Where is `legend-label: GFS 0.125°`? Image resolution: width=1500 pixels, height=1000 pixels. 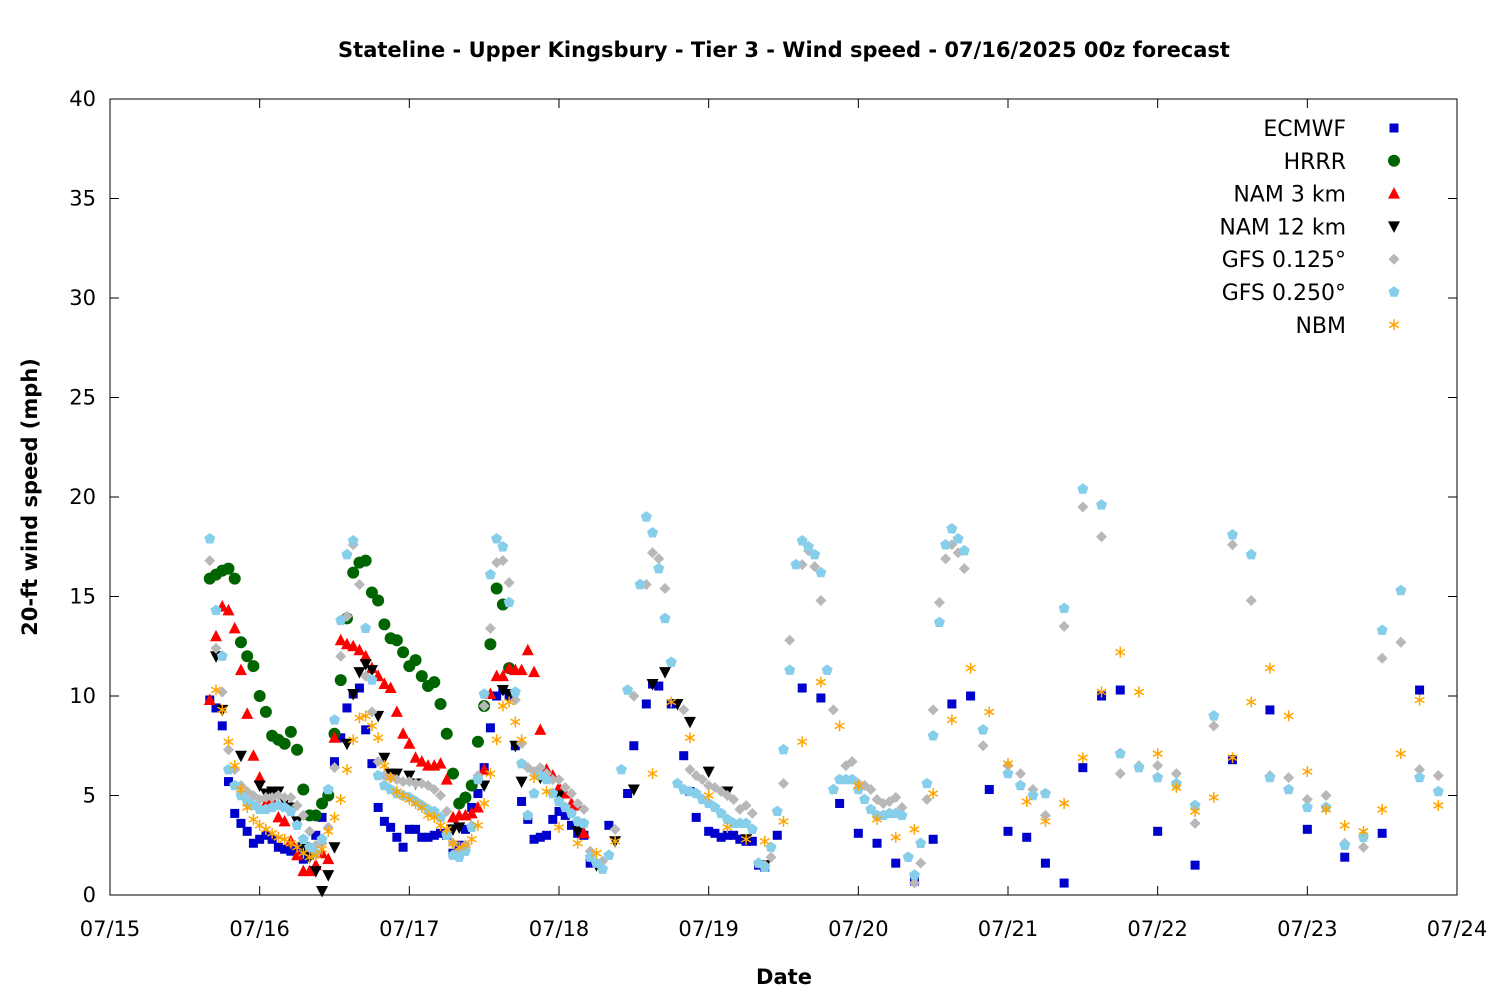 legend-label: GFS 0.125° is located at coordinates (1284, 260).